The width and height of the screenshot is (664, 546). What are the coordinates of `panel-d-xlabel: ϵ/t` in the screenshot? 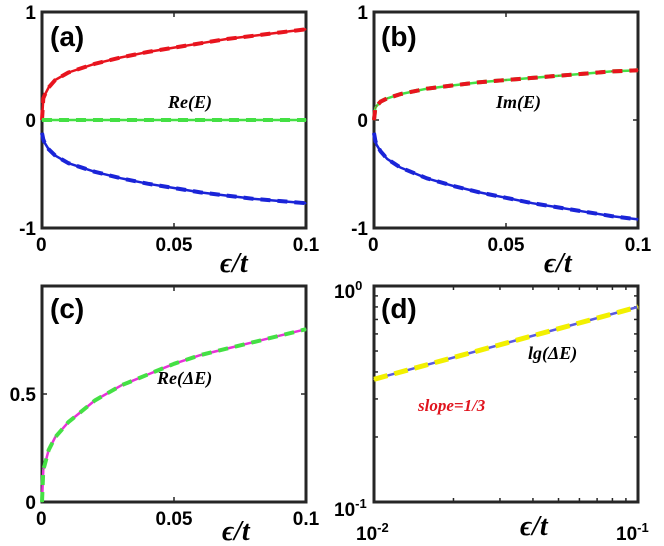 It's located at (534, 526).